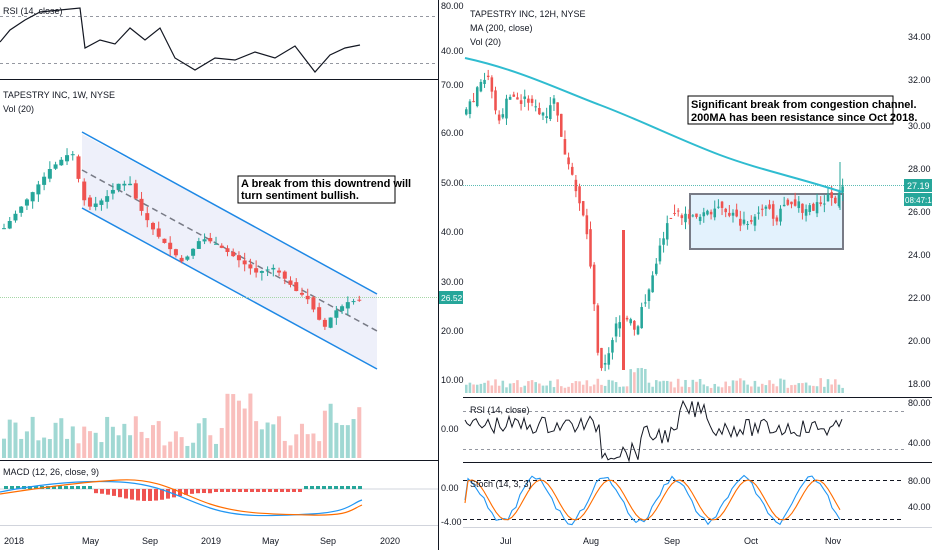 The image size is (932, 550). I want to click on left-last-price-tag, so click(451, 297).